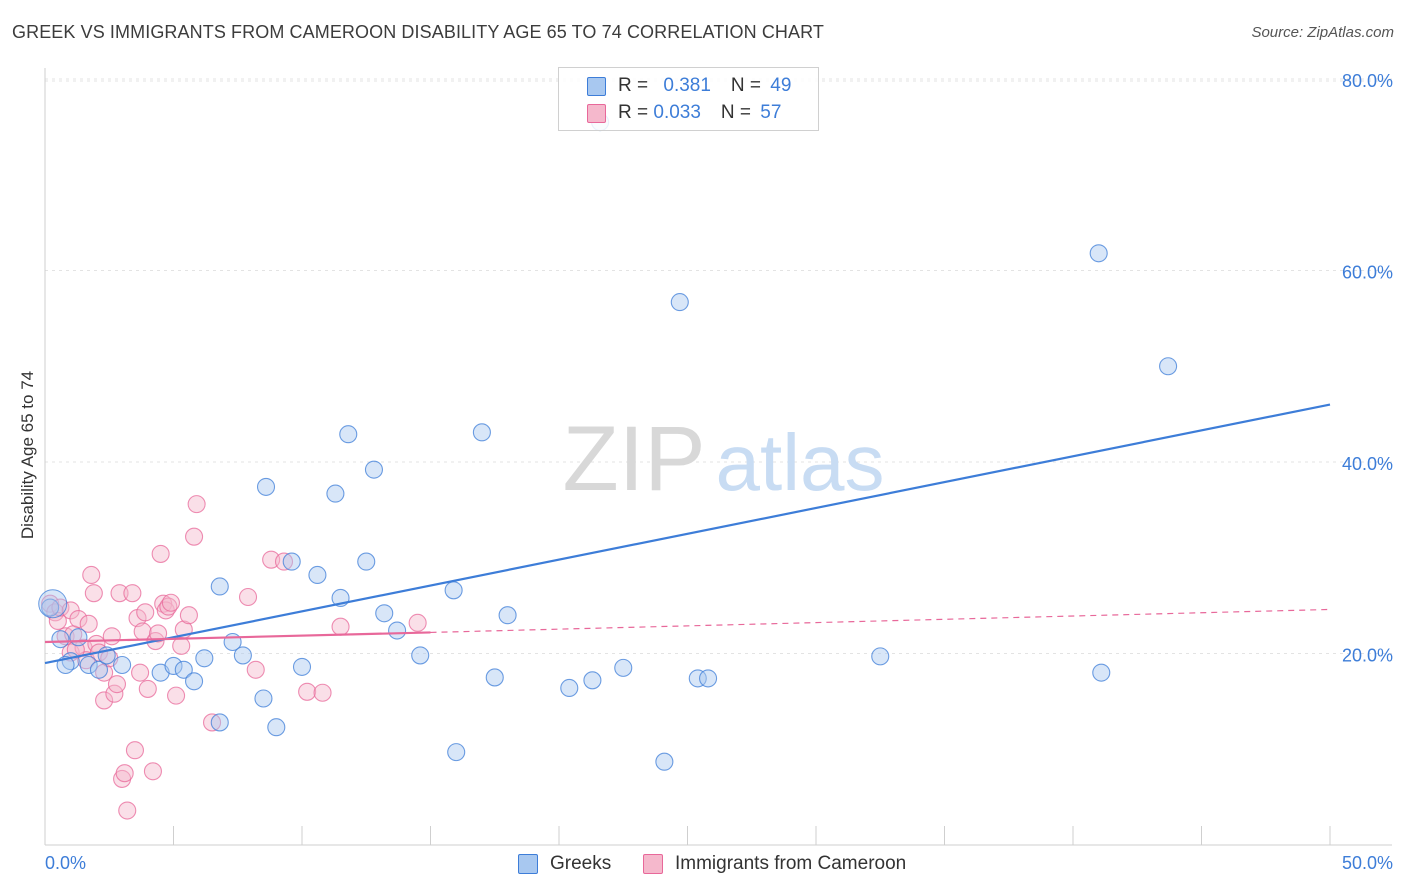 This screenshot has width=1406, height=892. I want to click on y-axis-label: Disability Age 65 to 74, so click(27, 455).